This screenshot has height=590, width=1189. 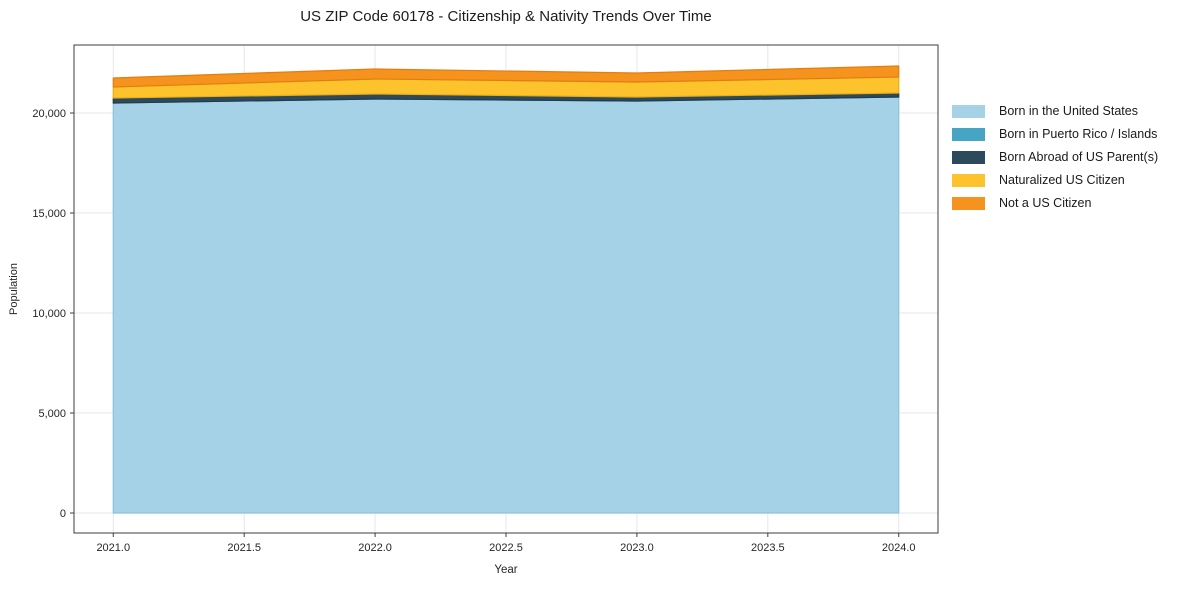 I want to click on y-tick-label: 10,000, so click(x=49, y=314).